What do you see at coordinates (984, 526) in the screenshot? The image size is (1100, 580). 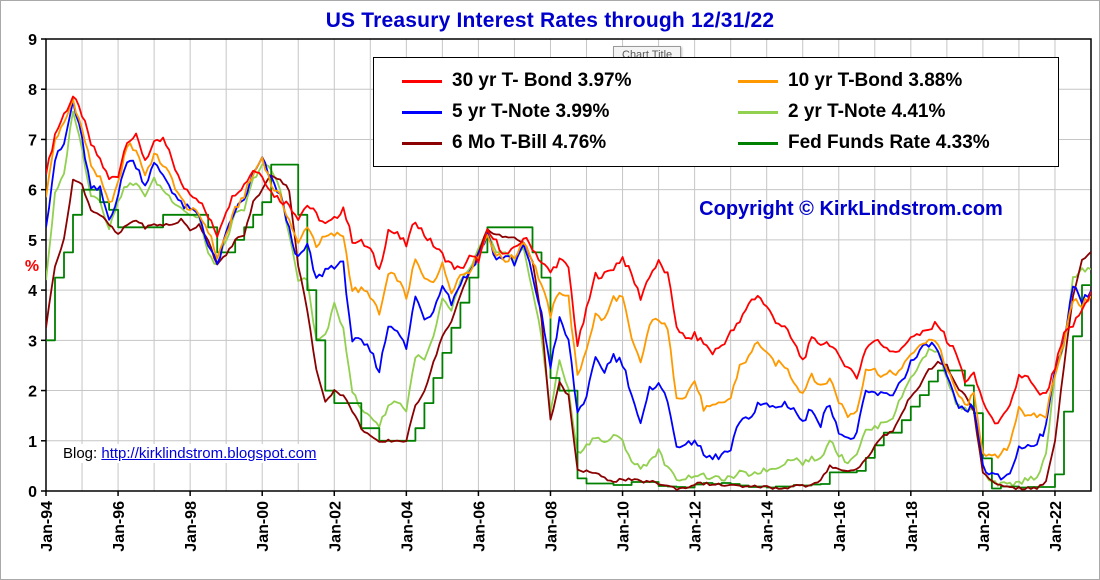 I see `x-tick-label: Jan-20` at bounding box center [984, 526].